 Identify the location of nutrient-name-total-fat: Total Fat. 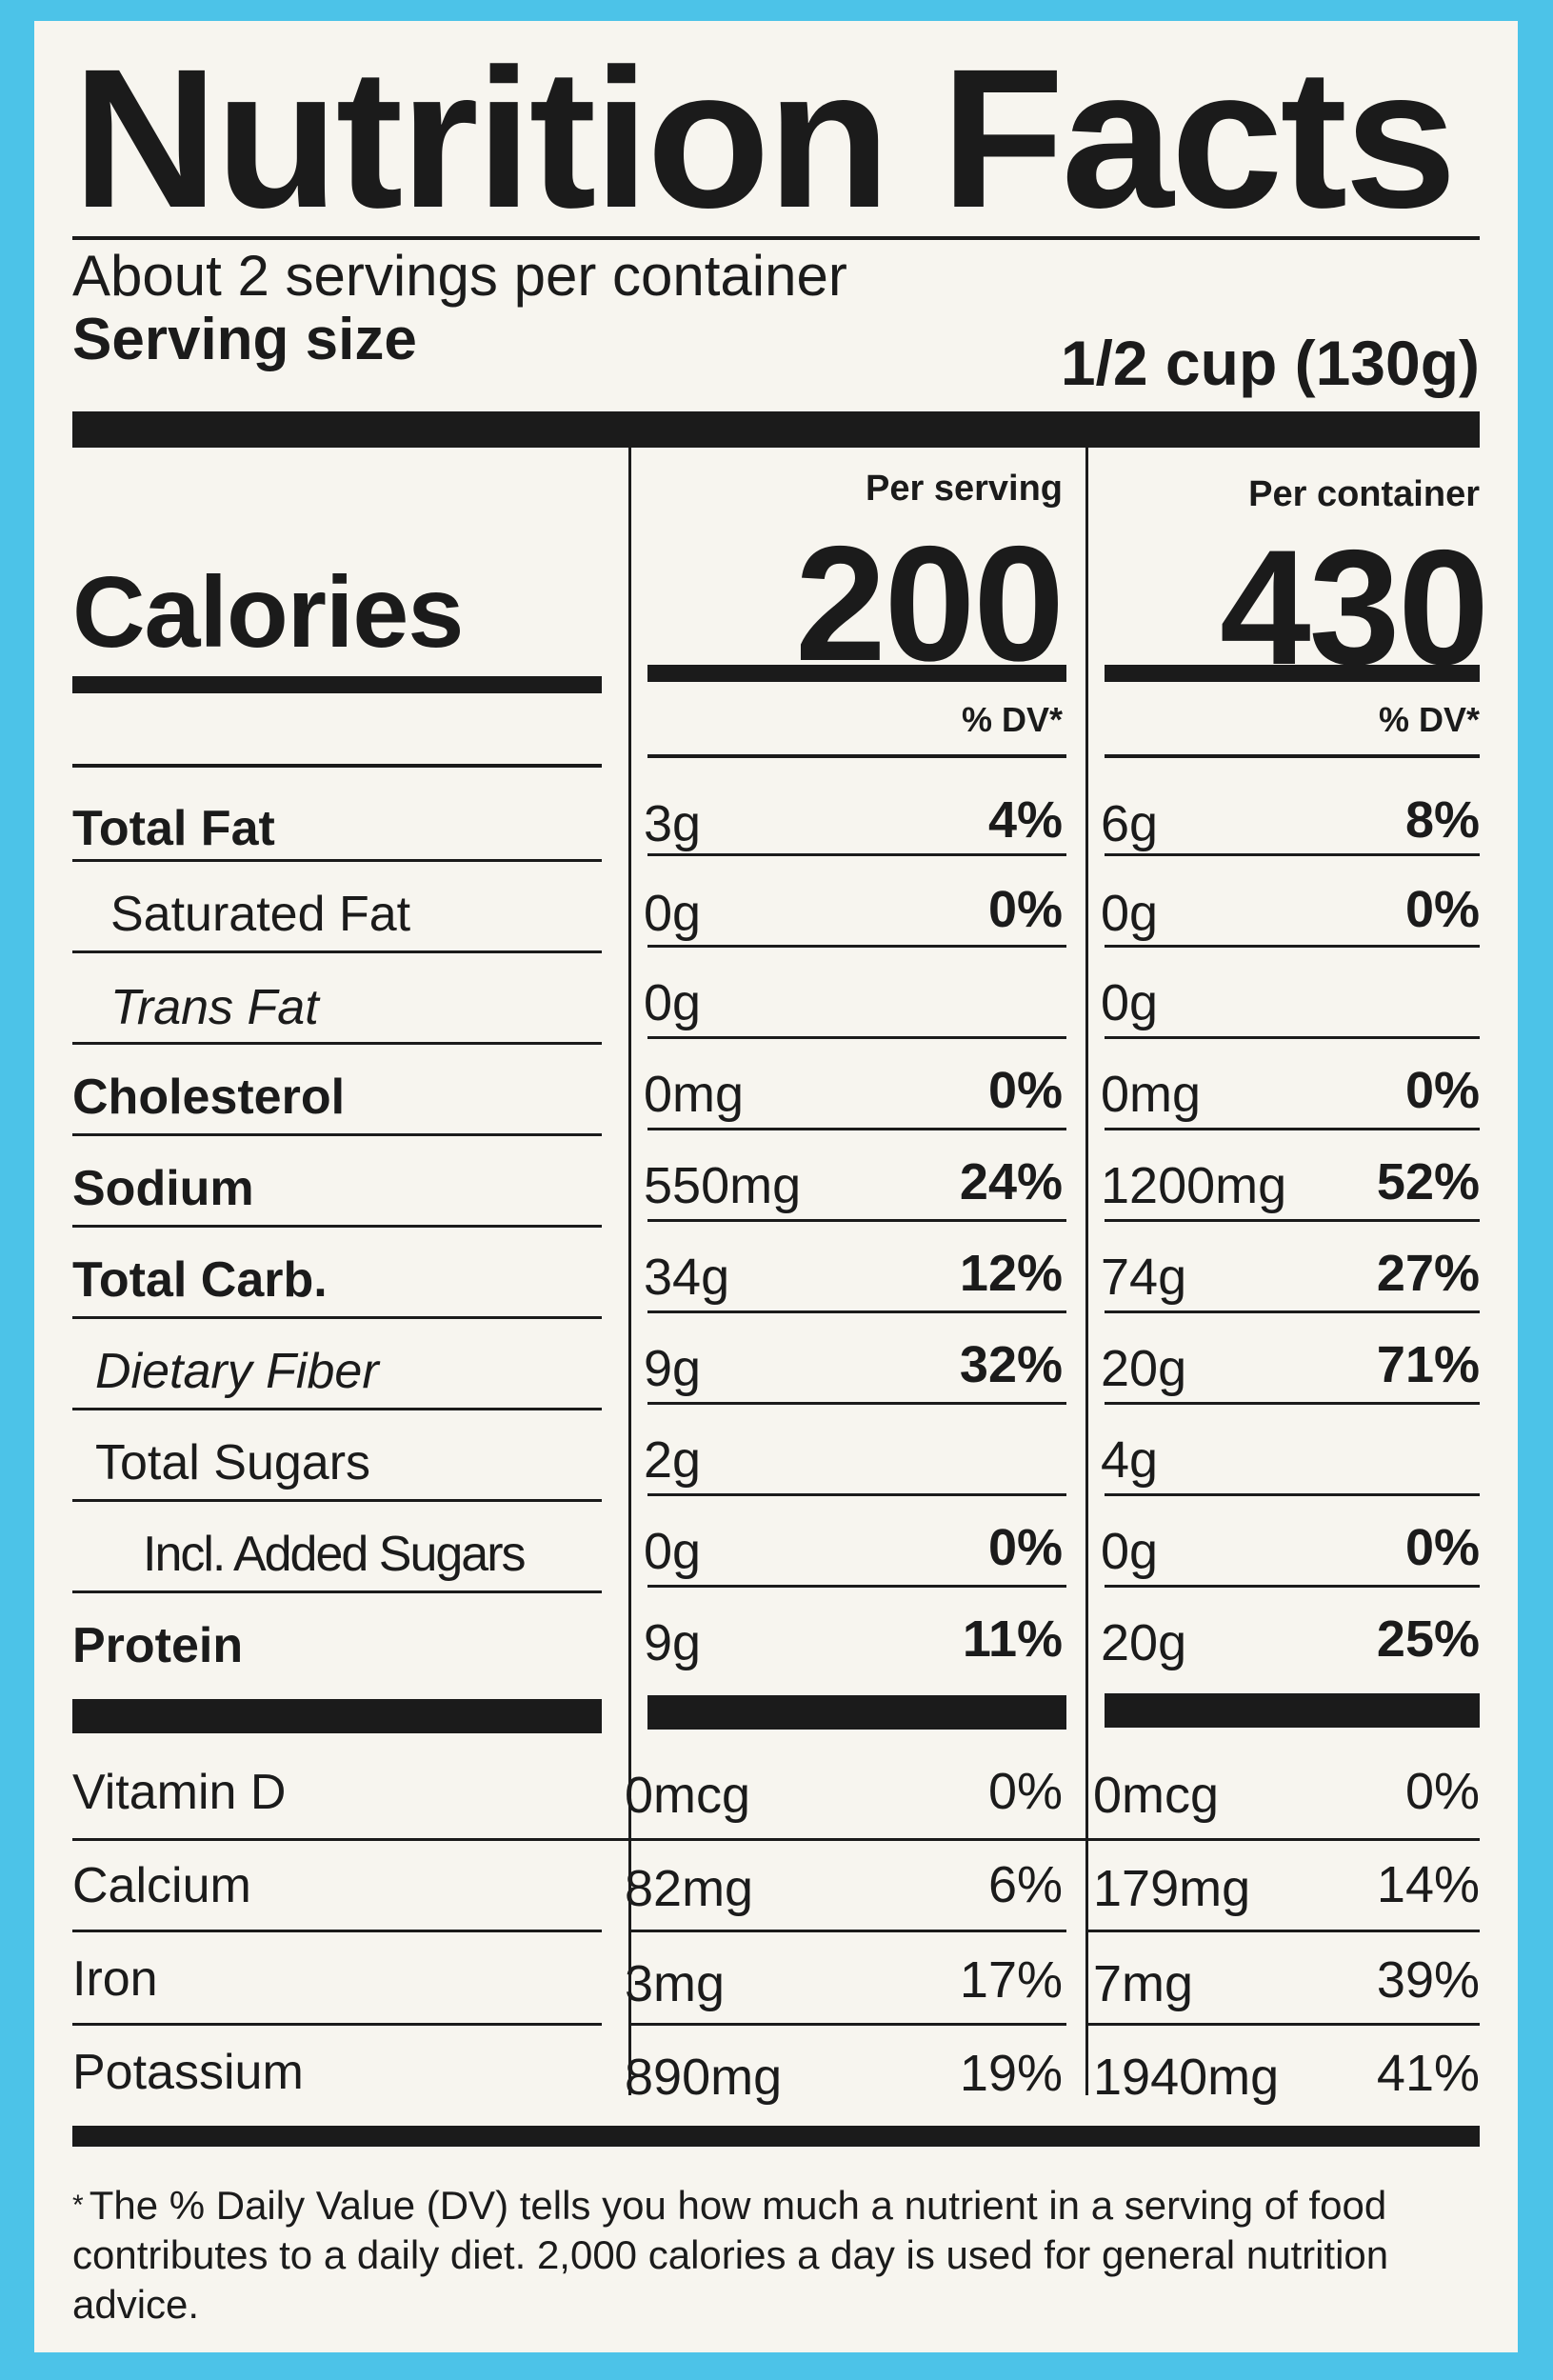
(173, 828).